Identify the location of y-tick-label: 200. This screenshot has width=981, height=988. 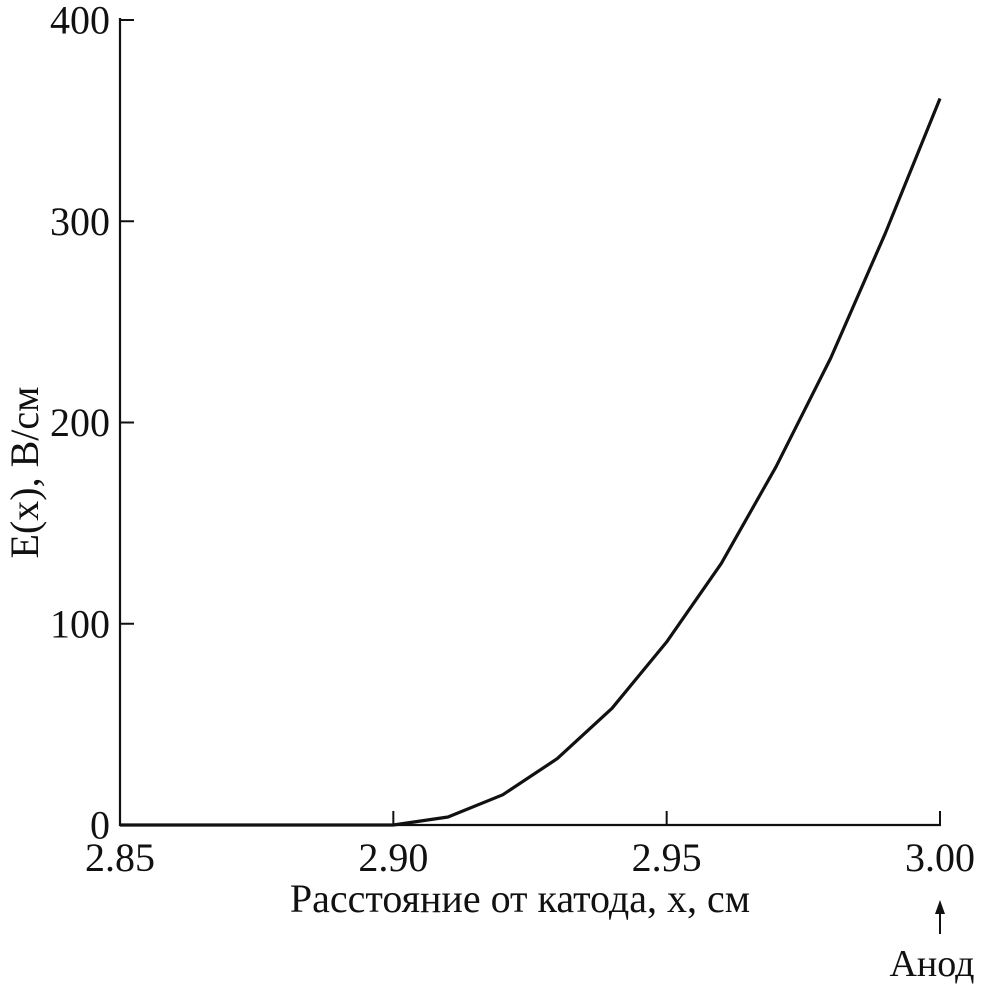
(80, 422).